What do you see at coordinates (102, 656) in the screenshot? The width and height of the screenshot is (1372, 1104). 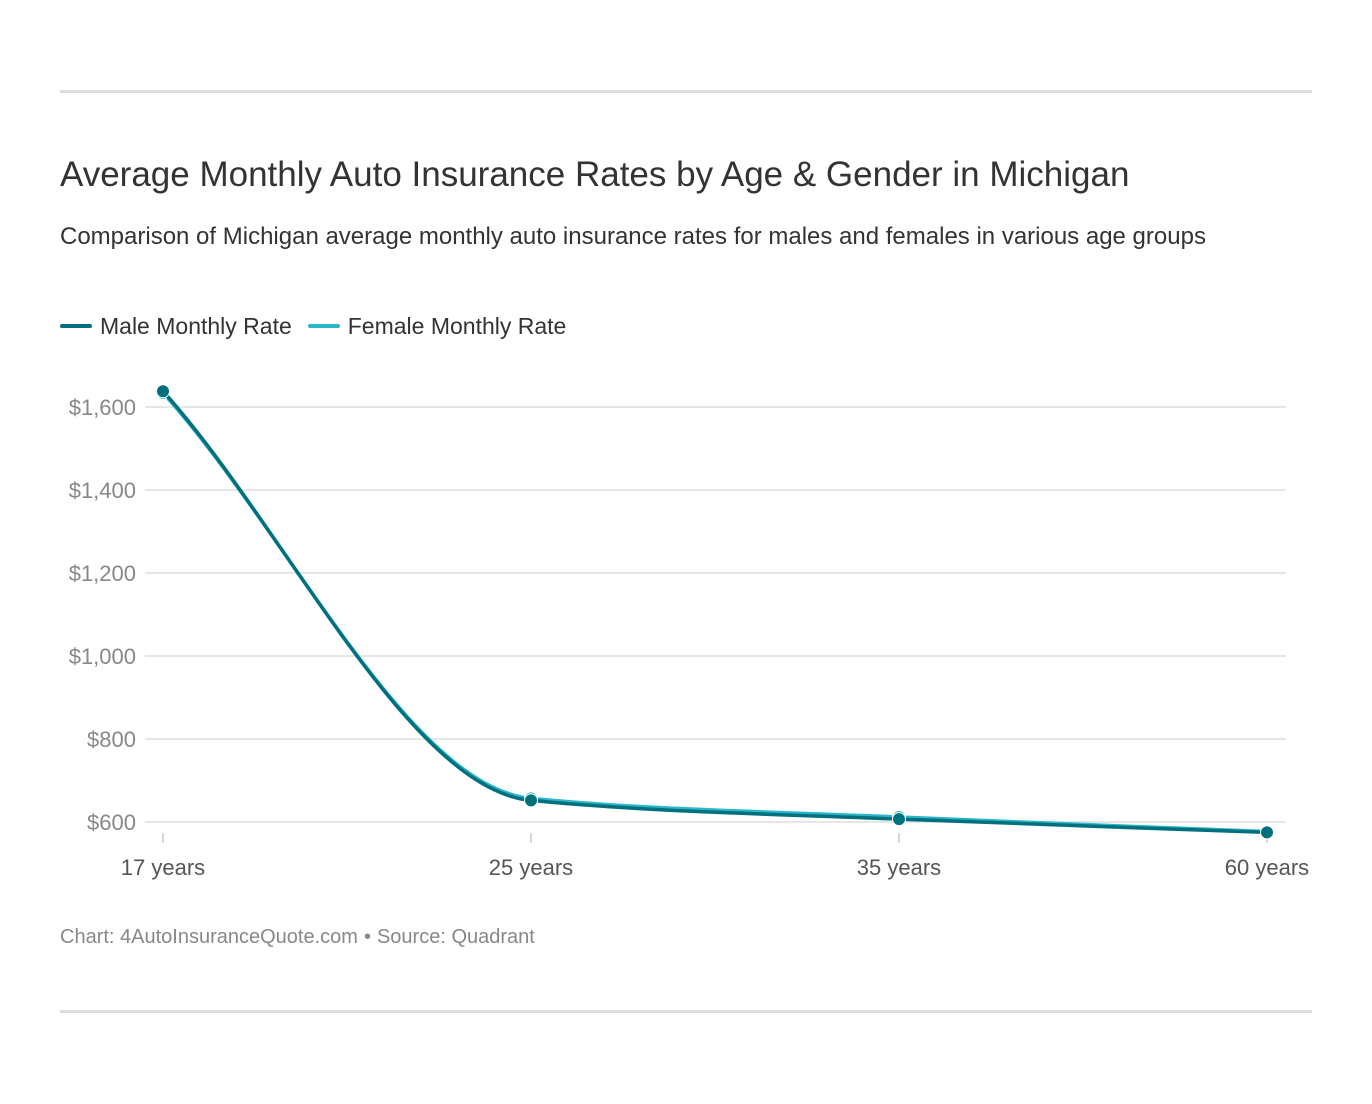 I see `y-tick-label-1000: $1,000` at bounding box center [102, 656].